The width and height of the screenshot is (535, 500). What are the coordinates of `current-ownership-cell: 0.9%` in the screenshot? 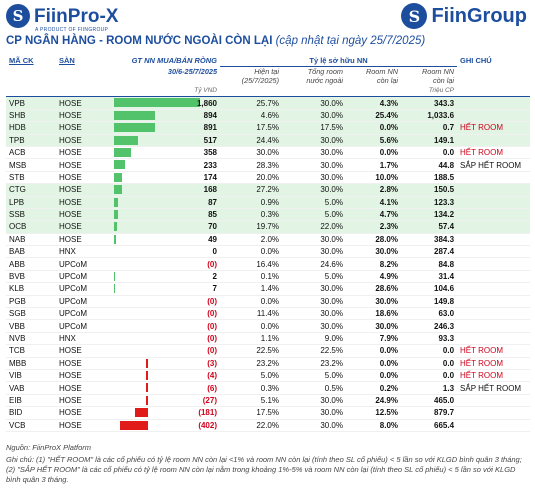 It's located at (251, 202).